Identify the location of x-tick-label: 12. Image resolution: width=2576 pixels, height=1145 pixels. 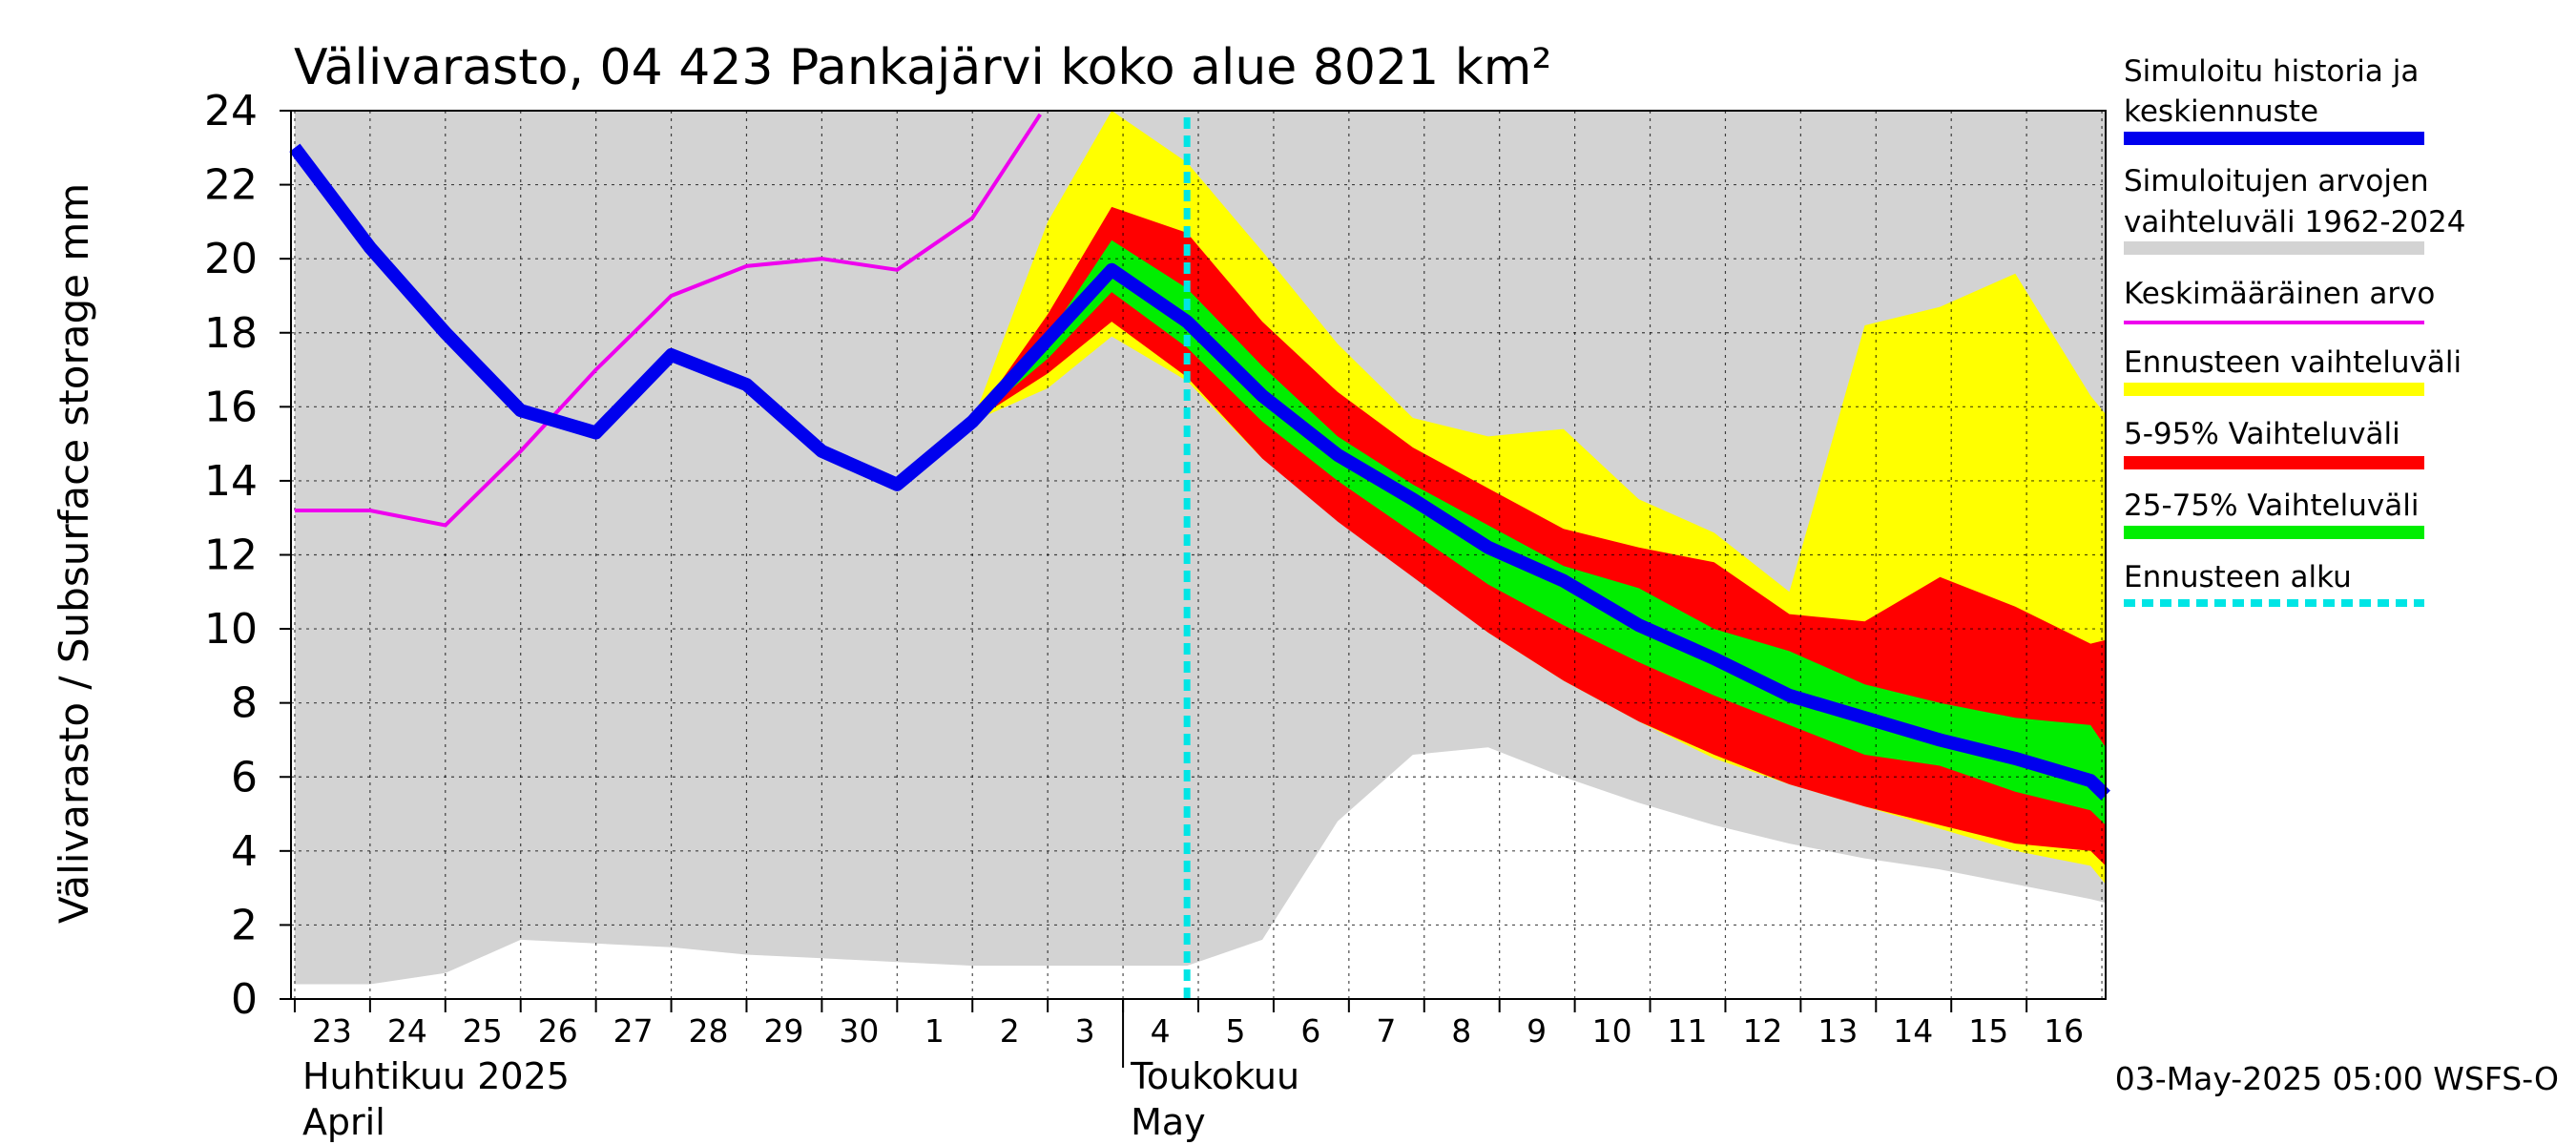
(1762, 1031).